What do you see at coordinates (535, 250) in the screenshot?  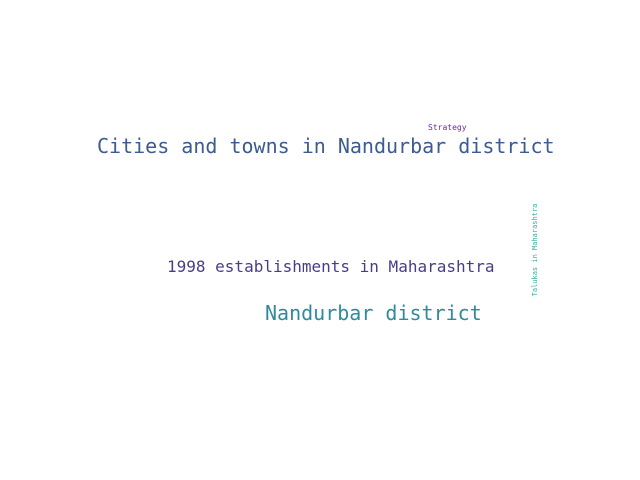 I see `word-talukas-in-maharashtra: Talukas in Maharashtra` at bounding box center [535, 250].